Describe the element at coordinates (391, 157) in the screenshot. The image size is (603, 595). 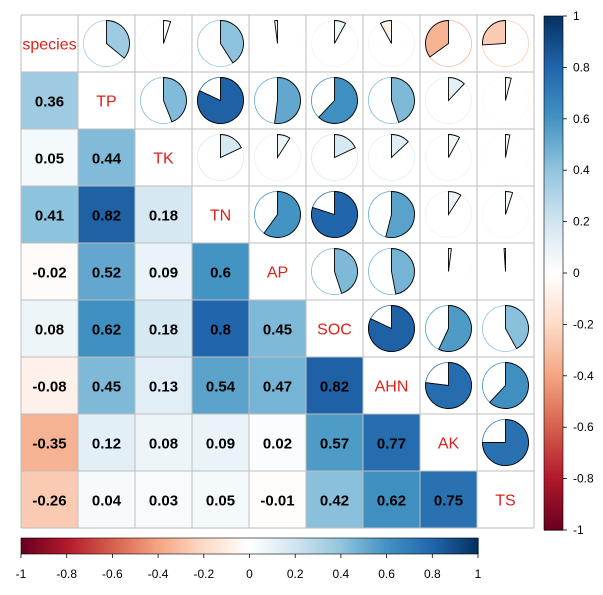
I see `pie-TK-AHN` at that location.